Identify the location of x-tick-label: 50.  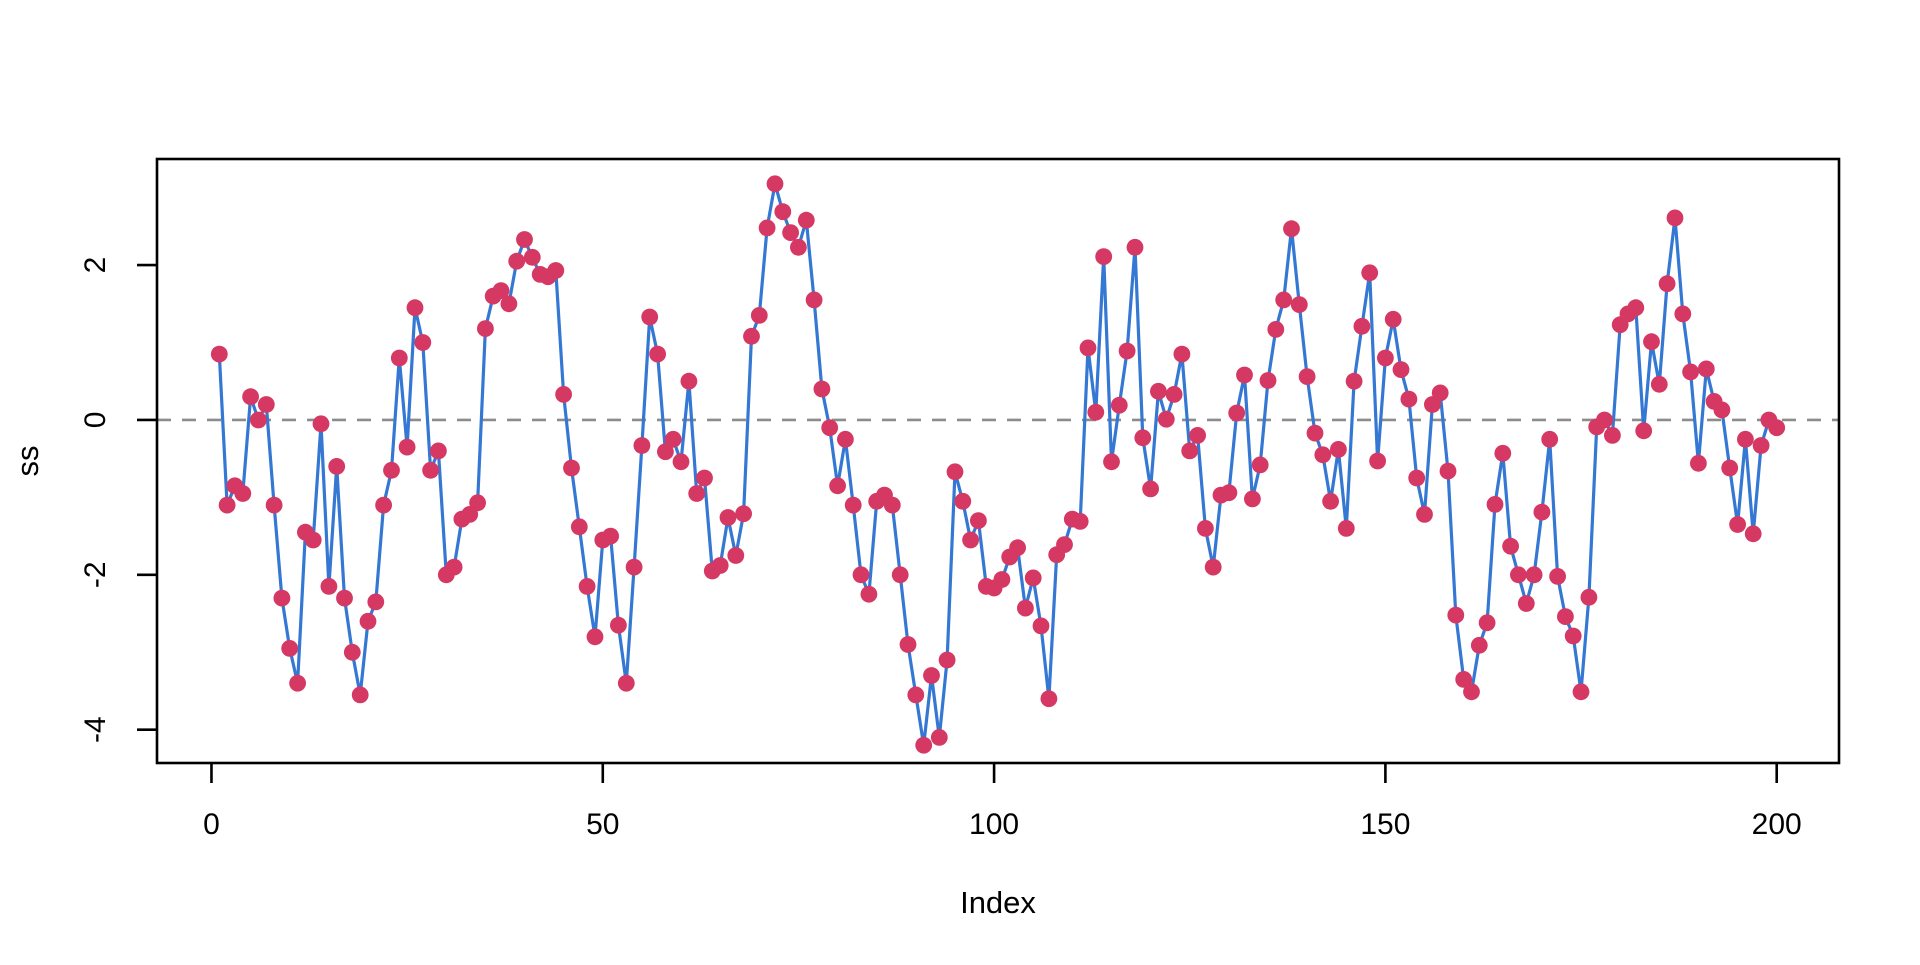
(602, 824).